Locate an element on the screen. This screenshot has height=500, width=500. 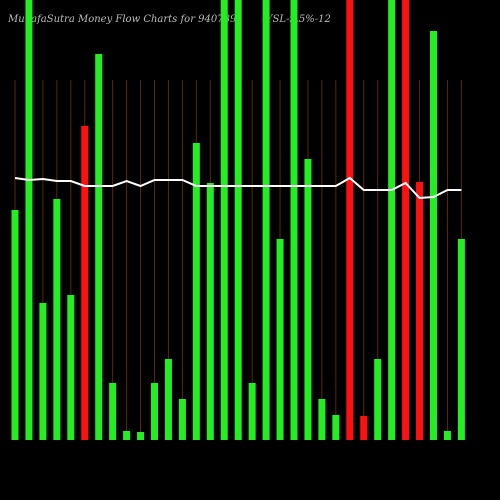
money-flow-line is located at coordinates (238, 188).